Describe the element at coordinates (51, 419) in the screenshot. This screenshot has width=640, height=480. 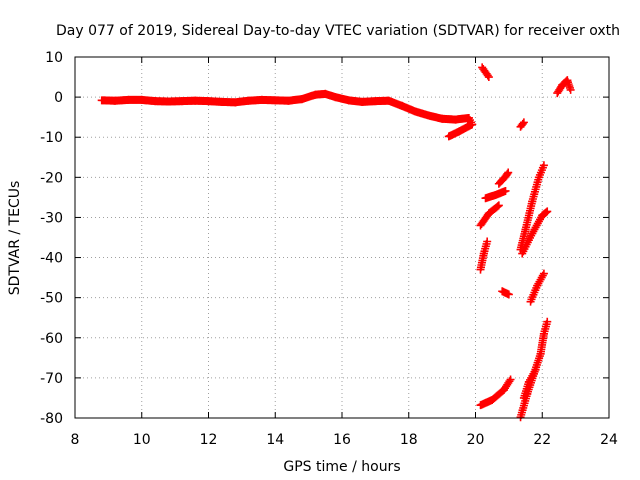
I see `y-tick-label: -80` at that location.